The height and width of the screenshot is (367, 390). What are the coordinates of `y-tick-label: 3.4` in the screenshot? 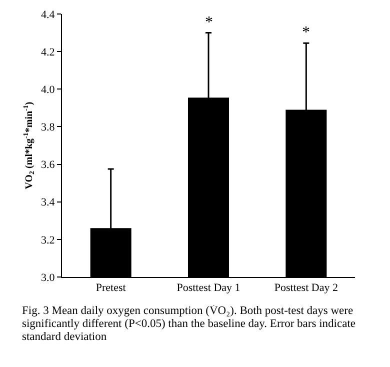 It's located at (48, 202).